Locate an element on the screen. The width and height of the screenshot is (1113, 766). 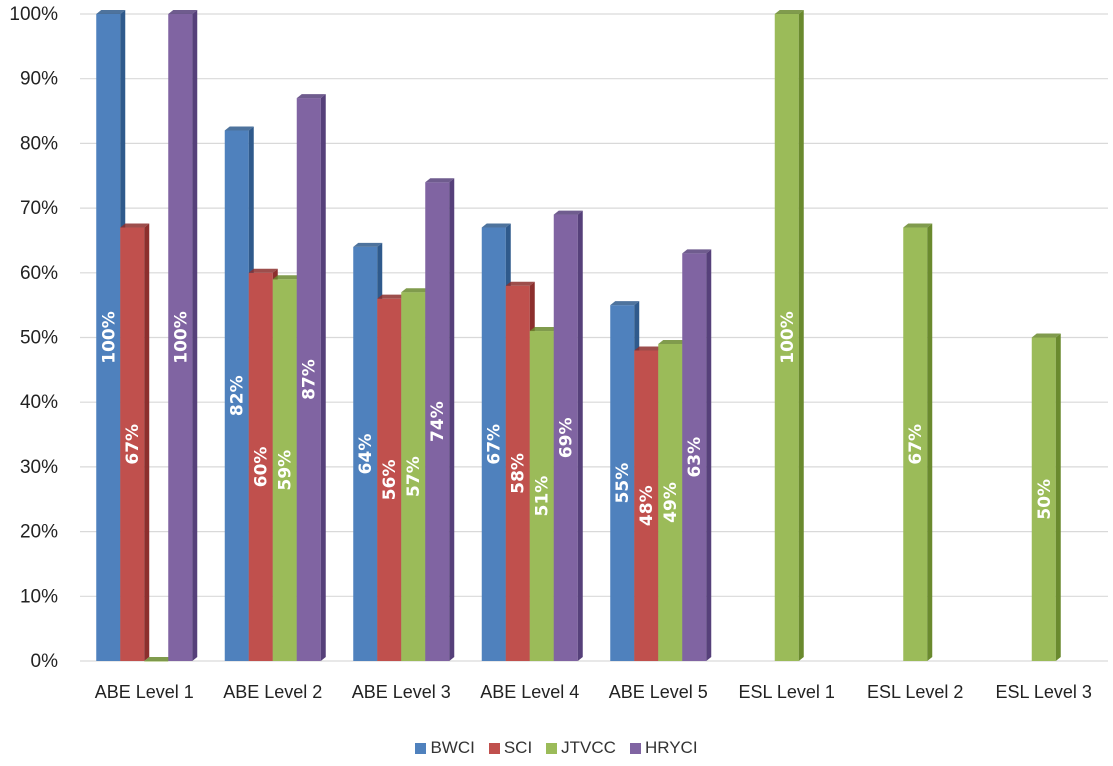
data-label: 59% is located at coordinates (286, 470).